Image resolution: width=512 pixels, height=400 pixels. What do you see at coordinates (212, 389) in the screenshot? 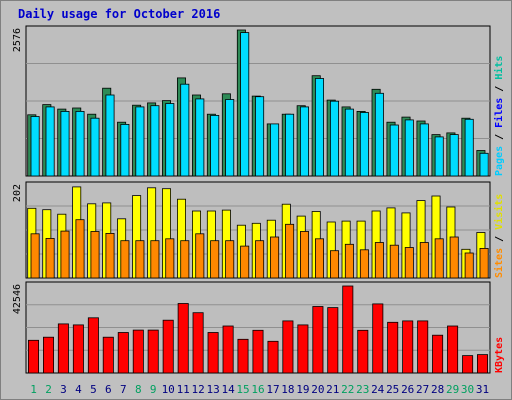
I see `x-tick-label: 13` at bounding box center [212, 389].